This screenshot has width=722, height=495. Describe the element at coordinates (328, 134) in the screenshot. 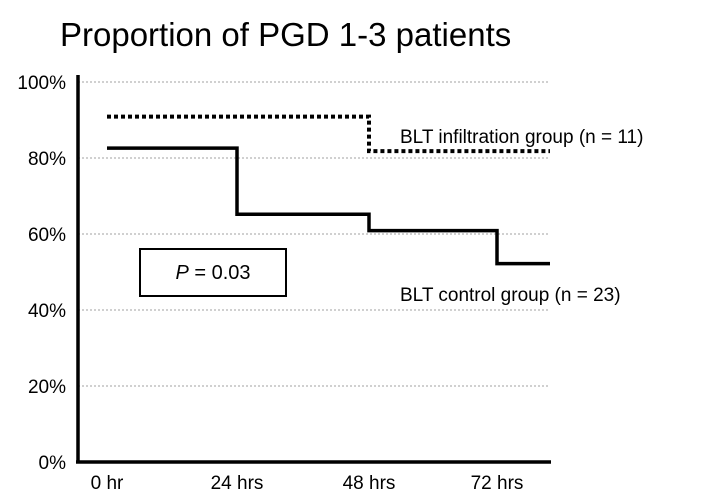

I see `series-line-infiltration` at that location.